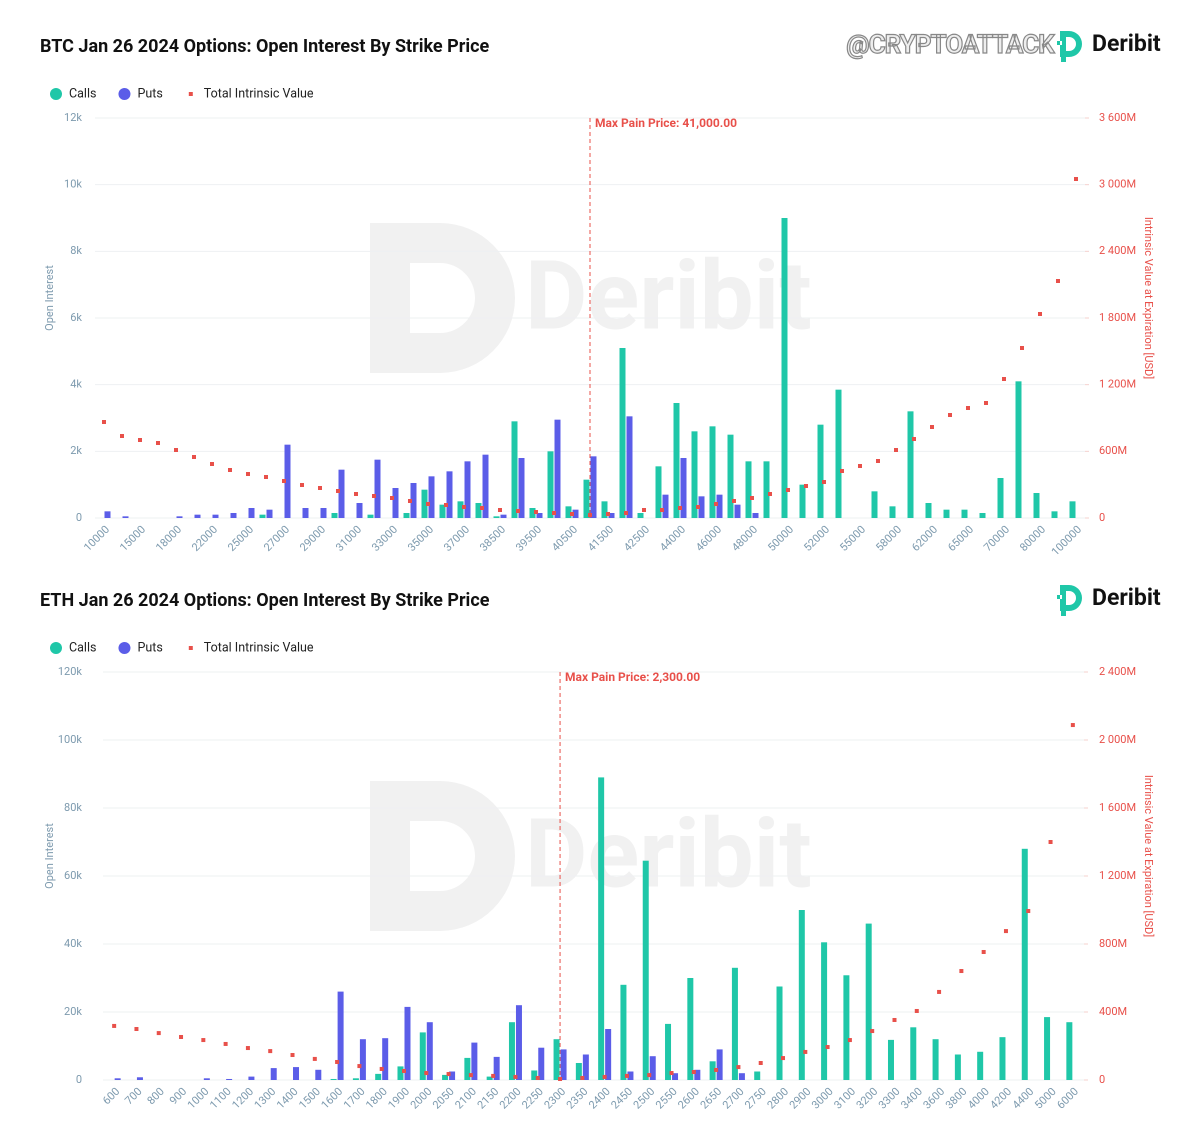  Describe the element at coordinates (934, 1098) in the screenshot. I see `x-tick-label: 3600` at that location.